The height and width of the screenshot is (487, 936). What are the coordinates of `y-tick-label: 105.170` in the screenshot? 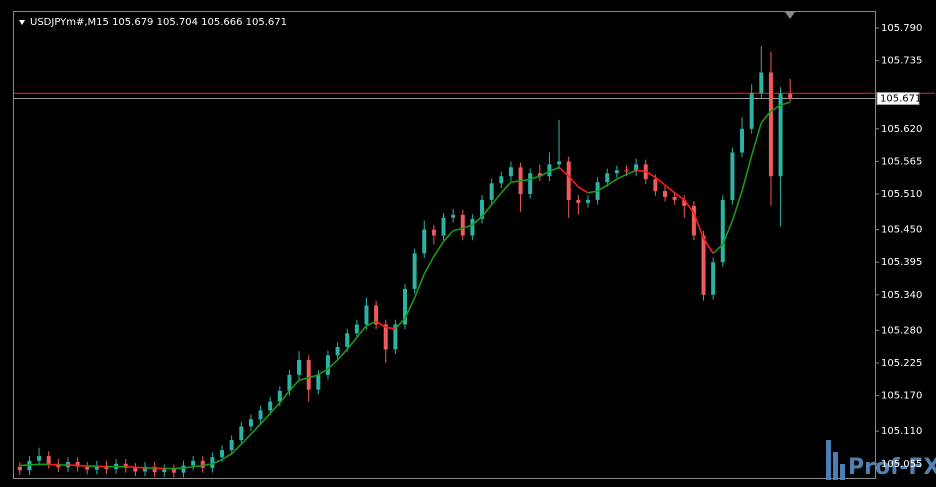 It's located at (901, 396).